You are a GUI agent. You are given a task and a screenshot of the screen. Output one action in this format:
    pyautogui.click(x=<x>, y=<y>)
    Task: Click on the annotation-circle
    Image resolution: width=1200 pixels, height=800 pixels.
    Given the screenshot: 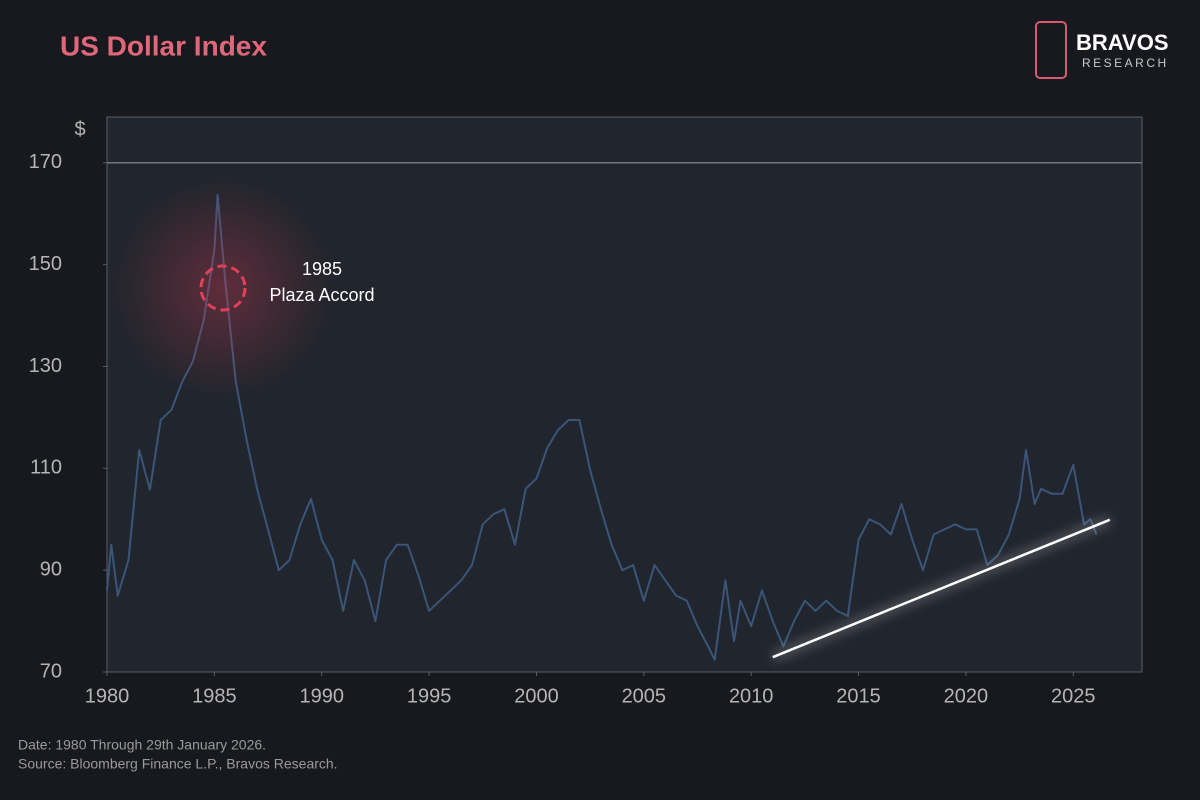 What is the action you would take?
    pyautogui.click(x=223, y=288)
    